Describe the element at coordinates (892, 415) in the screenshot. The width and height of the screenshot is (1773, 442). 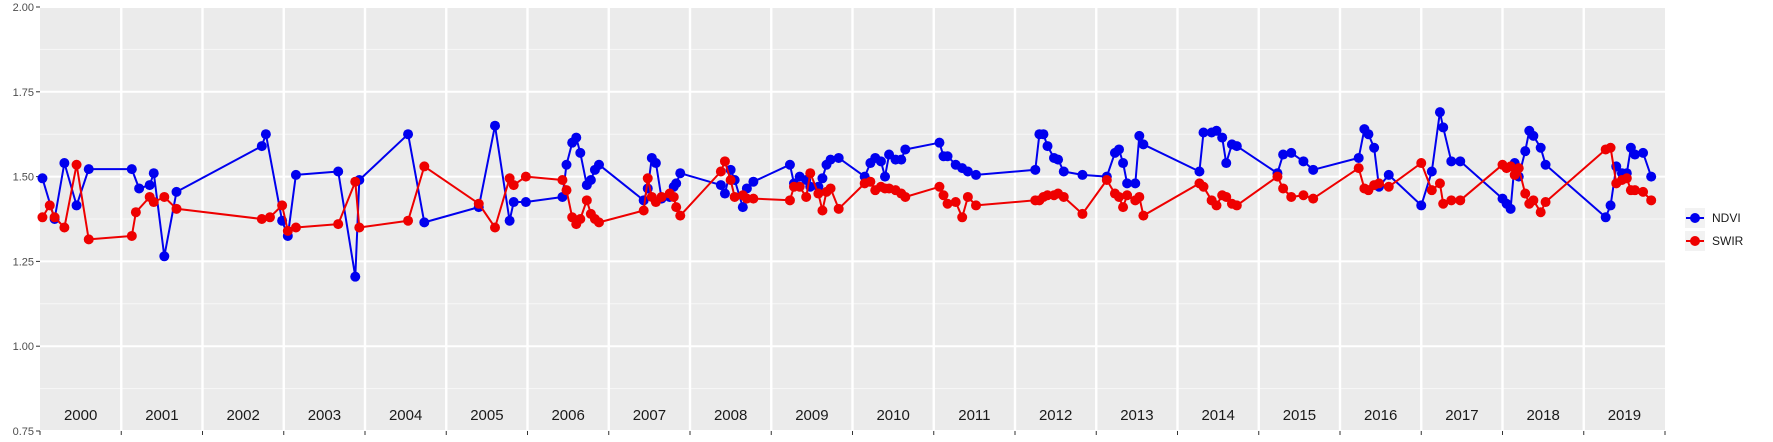
I see `year-label: 2010` at that location.